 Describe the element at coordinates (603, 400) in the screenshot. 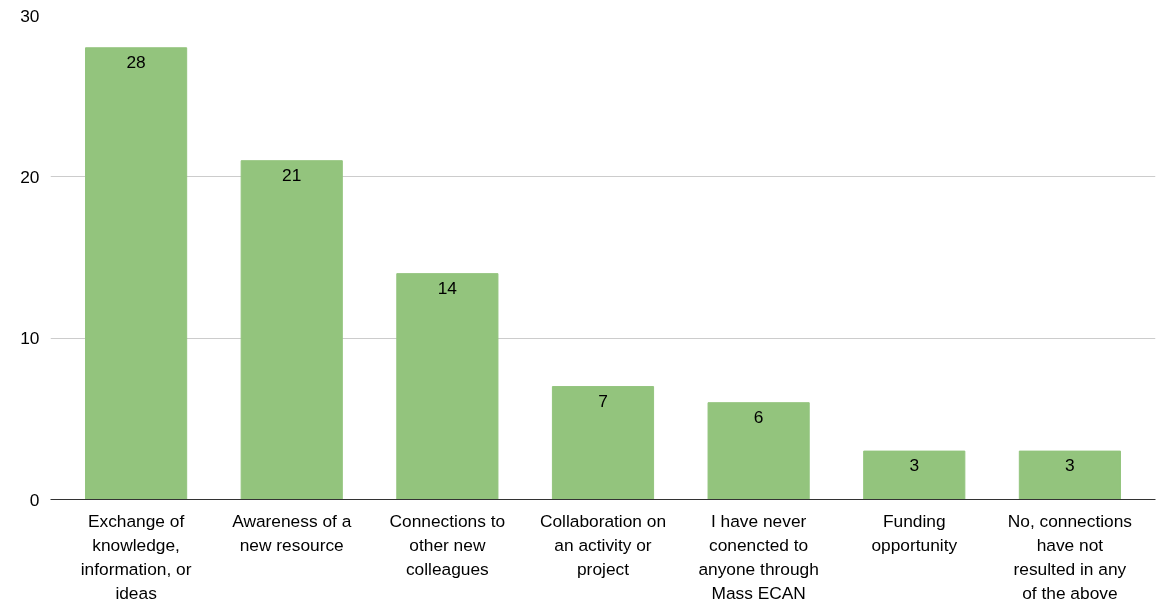

I see `data-label: 7` at that location.